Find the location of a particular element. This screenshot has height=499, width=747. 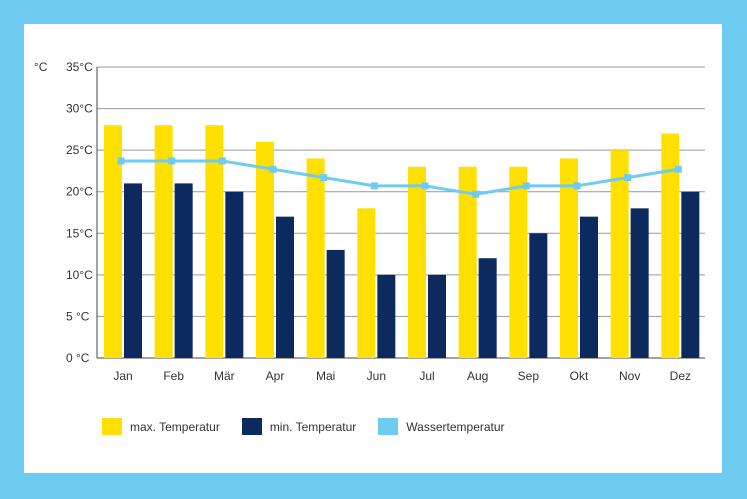

y-tick-label: 0 °C is located at coordinates (78, 358).